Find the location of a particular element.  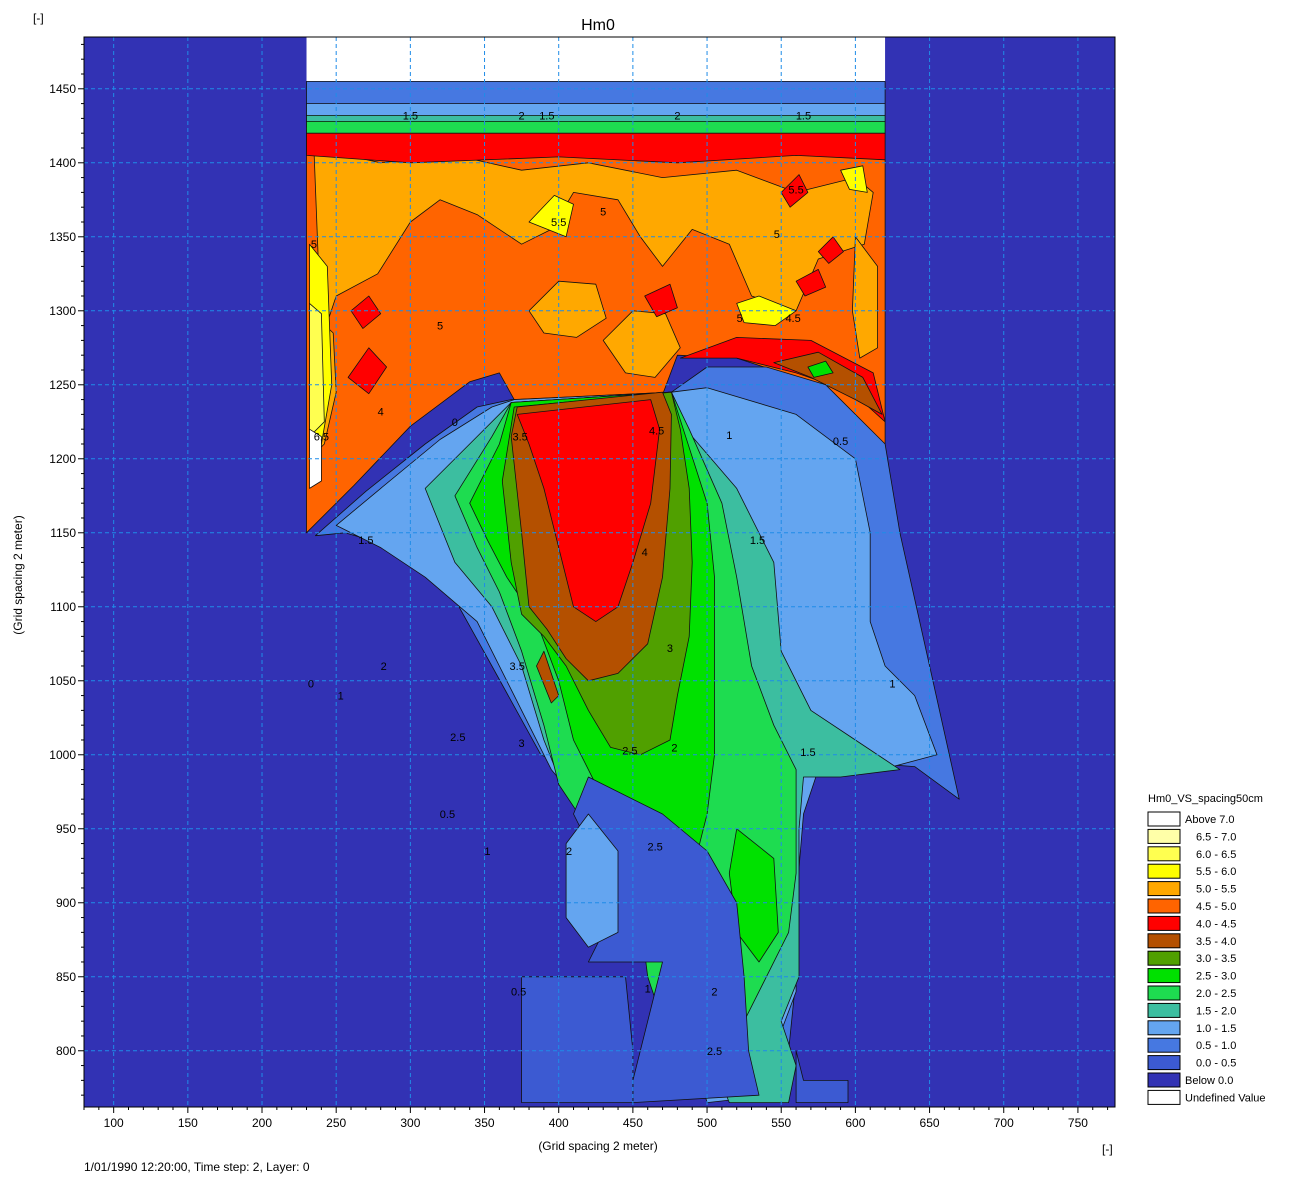

x-tick-label: 300 is located at coordinates (410, 1123).